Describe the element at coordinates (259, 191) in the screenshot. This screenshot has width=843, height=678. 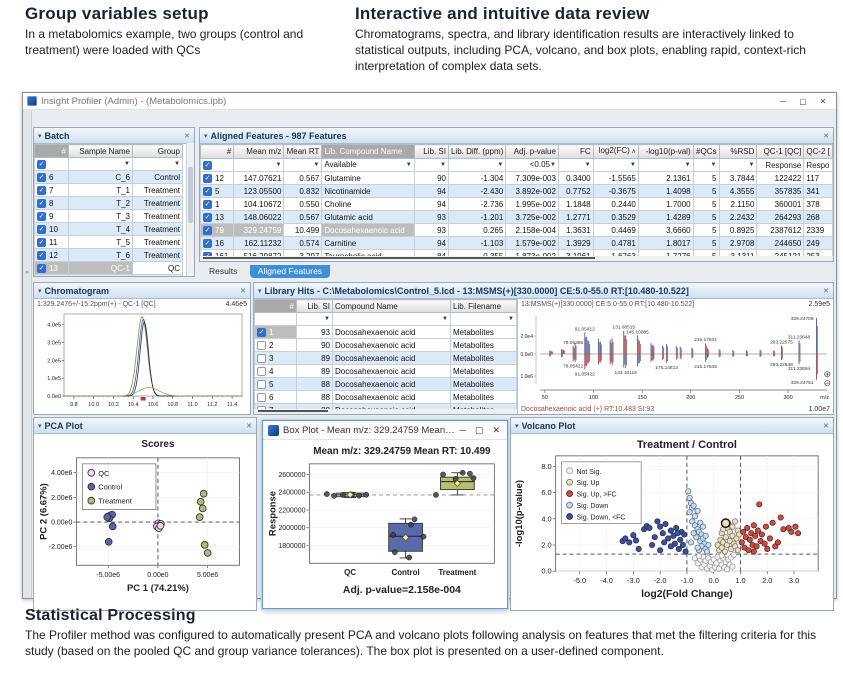
I see `cell: 123.05500` at that location.